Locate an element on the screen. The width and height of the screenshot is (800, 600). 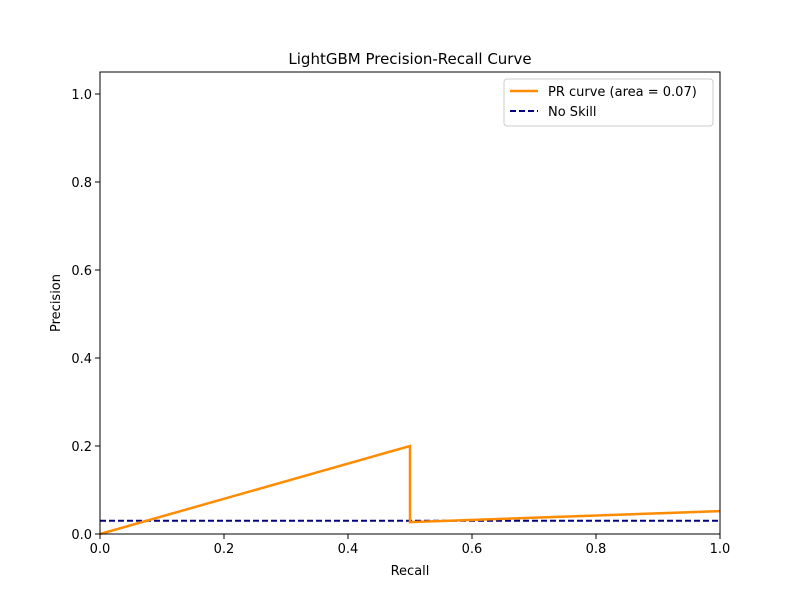
y-tick-label: 0.8 is located at coordinates (81, 183).